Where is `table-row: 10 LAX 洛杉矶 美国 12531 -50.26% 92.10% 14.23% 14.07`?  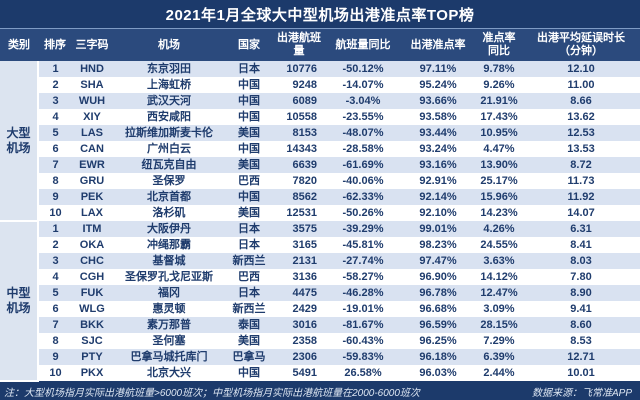 table-row: 10 LAX 洛杉矶 美国 12531 -50.26% 92.10% 14.23% 14.07 is located at coordinates (320, 213).